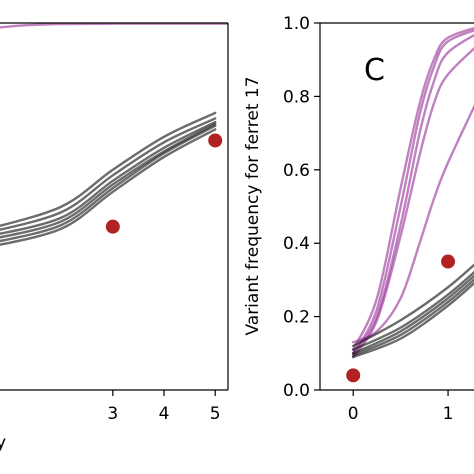 The image size is (474, 474). What do you see at coordinates (296, 171) in the screenshot?
I see `y-tick-label: 0.6` at bounding box center [296, 171].